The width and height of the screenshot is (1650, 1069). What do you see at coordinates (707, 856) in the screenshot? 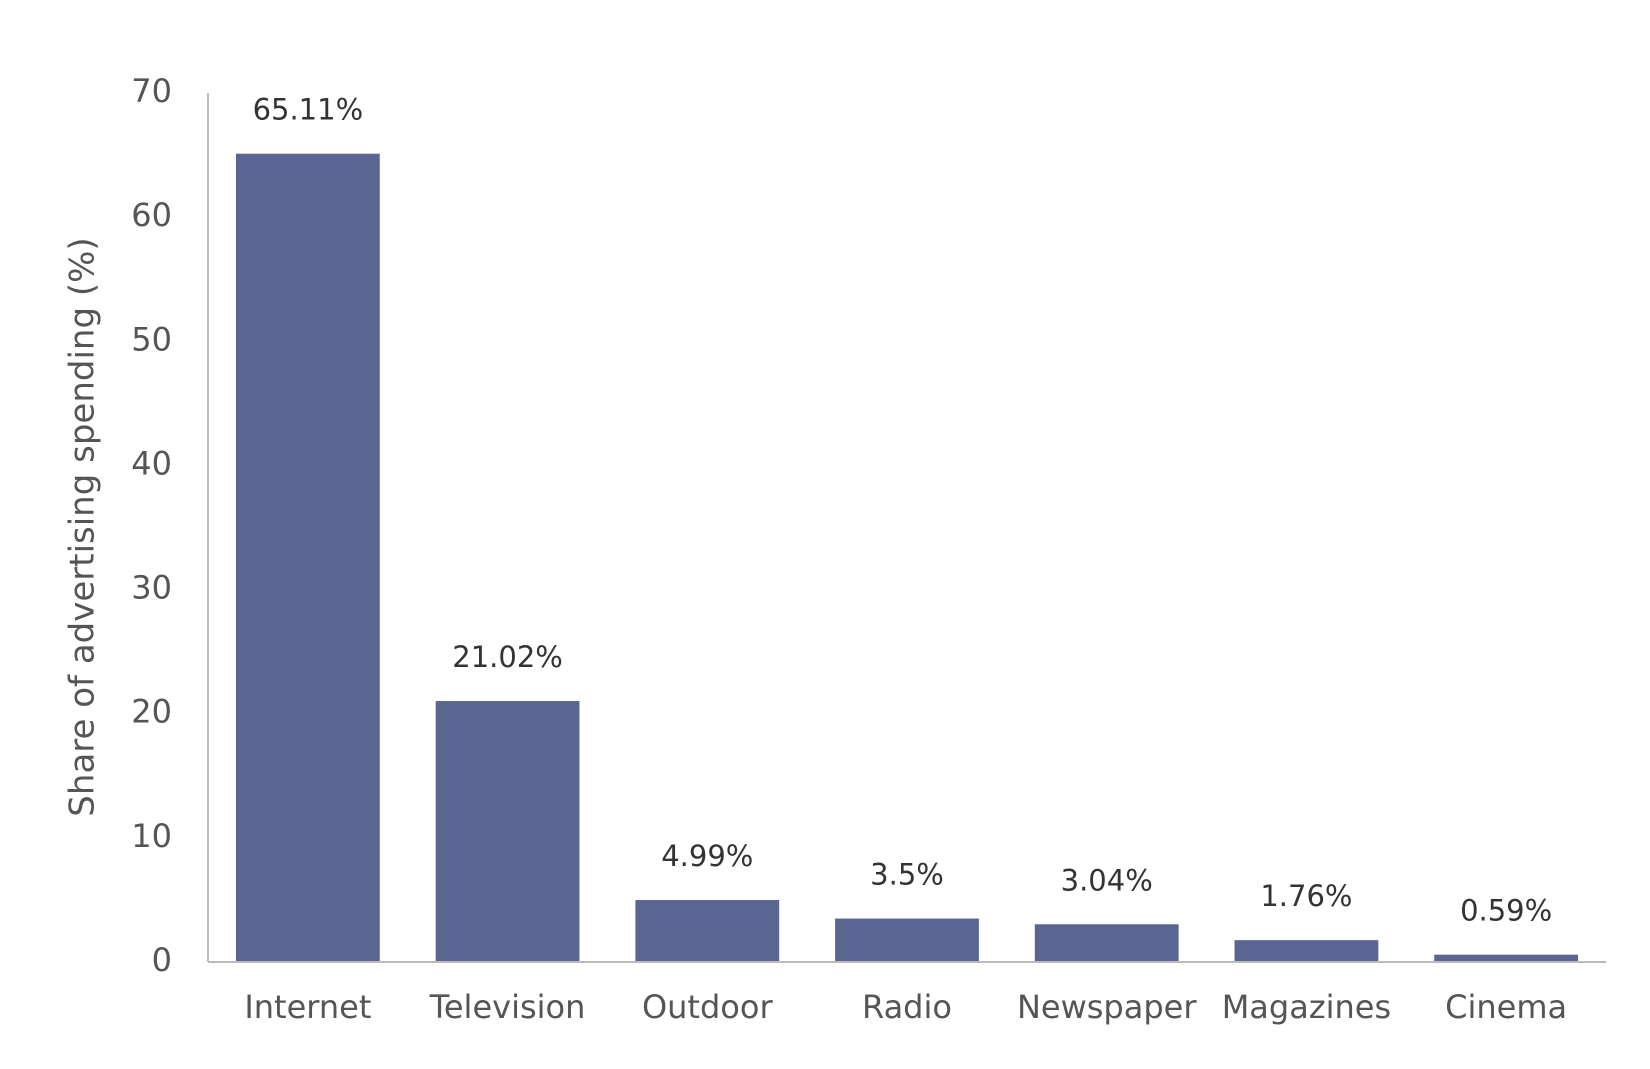
I see `value-label: 4.99%` at bounding box center [707, 856].